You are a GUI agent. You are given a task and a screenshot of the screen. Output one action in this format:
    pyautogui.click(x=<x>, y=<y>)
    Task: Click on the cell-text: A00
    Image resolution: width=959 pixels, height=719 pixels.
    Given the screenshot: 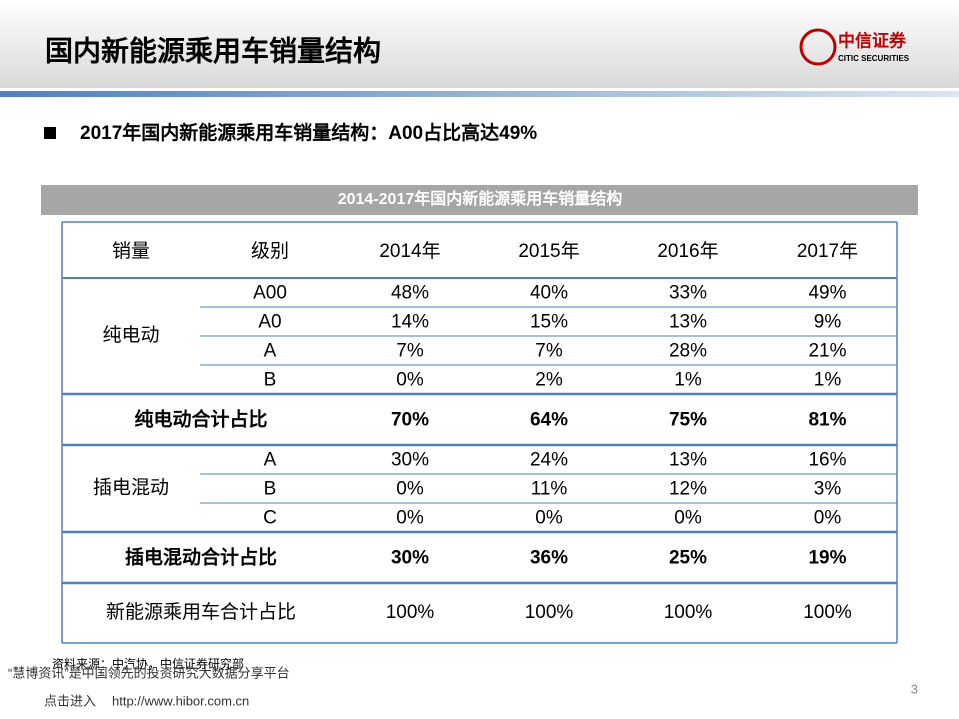 What is the action you would take?
    pyautogui.click(x=270, y=293)
    